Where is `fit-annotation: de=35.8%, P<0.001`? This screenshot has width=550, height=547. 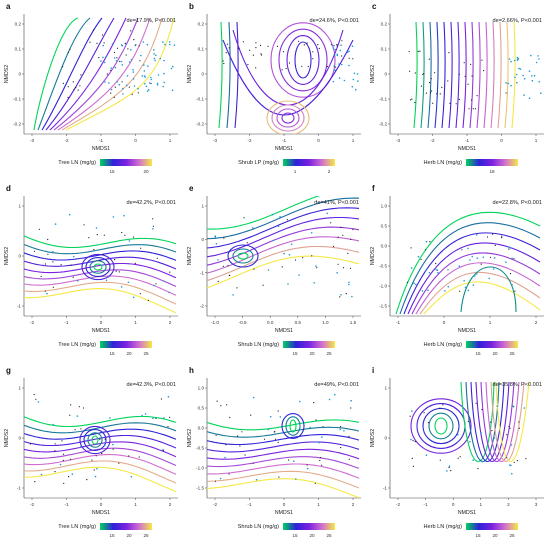
fit-annotation: de=35.8%, P<0.001 is located at coordinates (517, 385).